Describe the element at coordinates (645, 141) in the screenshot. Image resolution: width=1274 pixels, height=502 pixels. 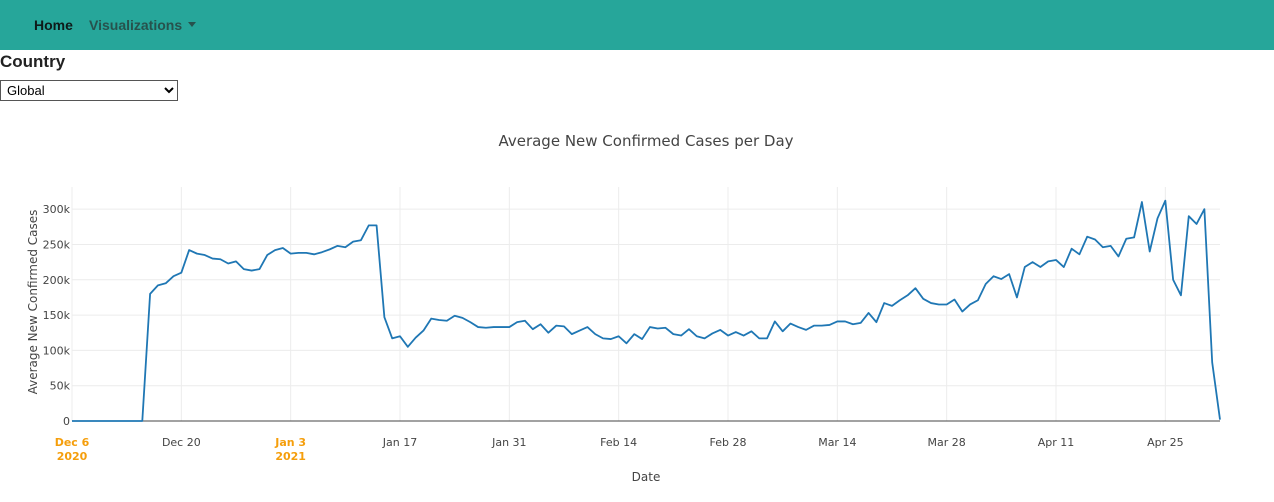
I see `chart-title: Average New Confirmed Cases per Day` at that location.